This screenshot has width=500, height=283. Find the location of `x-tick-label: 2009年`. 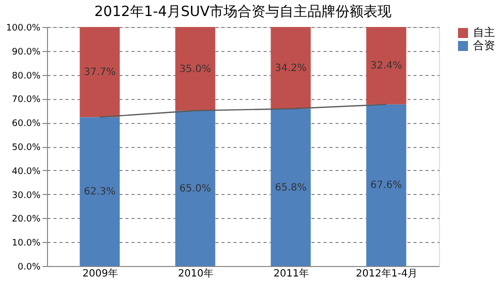

x-tick-label: 2009年 is located at coordinates (100, 274).